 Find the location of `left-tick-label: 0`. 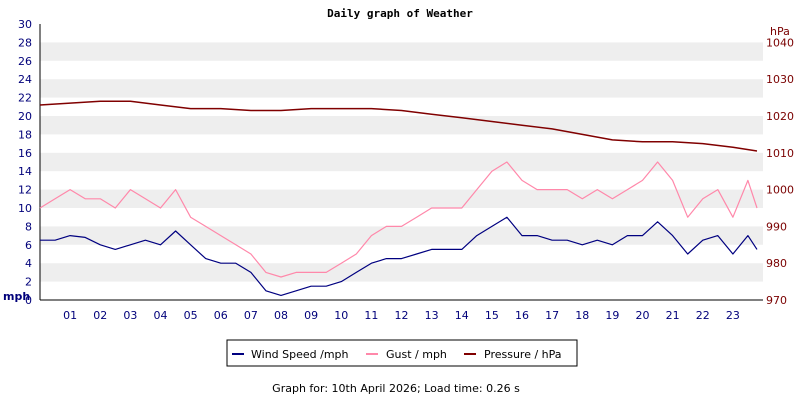

left-tick-label: 0 is located at coordinates (28, 300).